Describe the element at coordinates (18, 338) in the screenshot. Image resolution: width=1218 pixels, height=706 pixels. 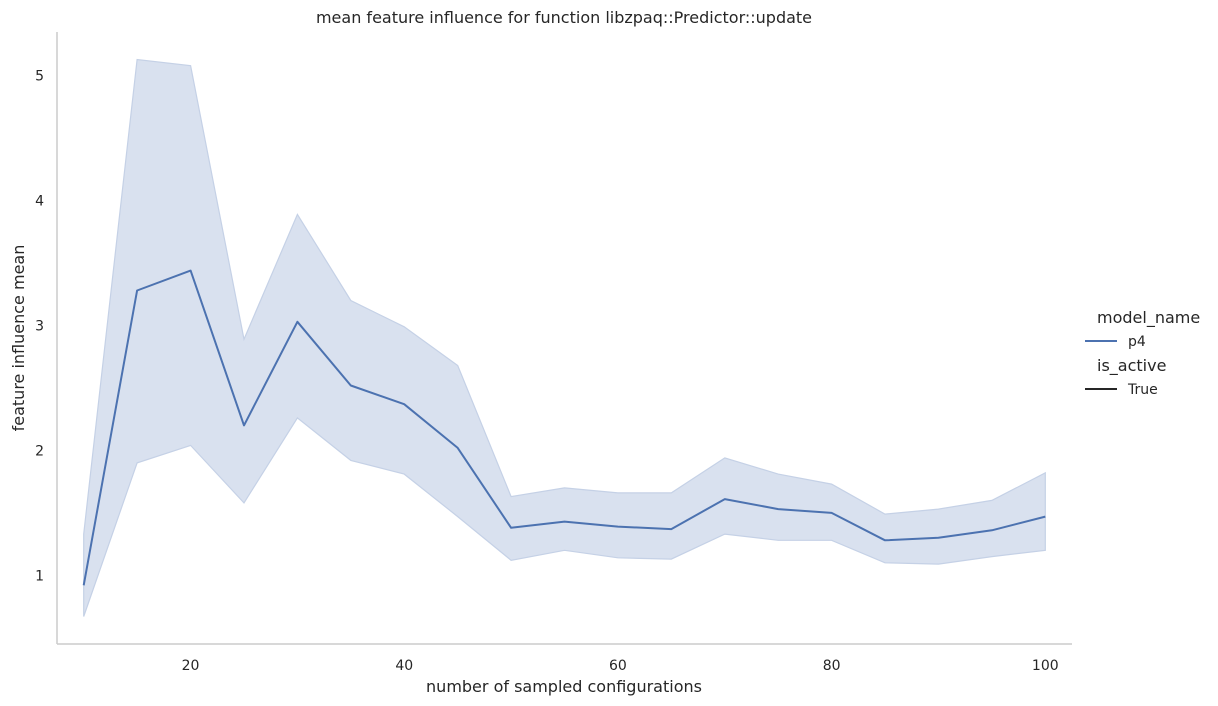
I see `y-axis-label: feature influence mean` at that location.